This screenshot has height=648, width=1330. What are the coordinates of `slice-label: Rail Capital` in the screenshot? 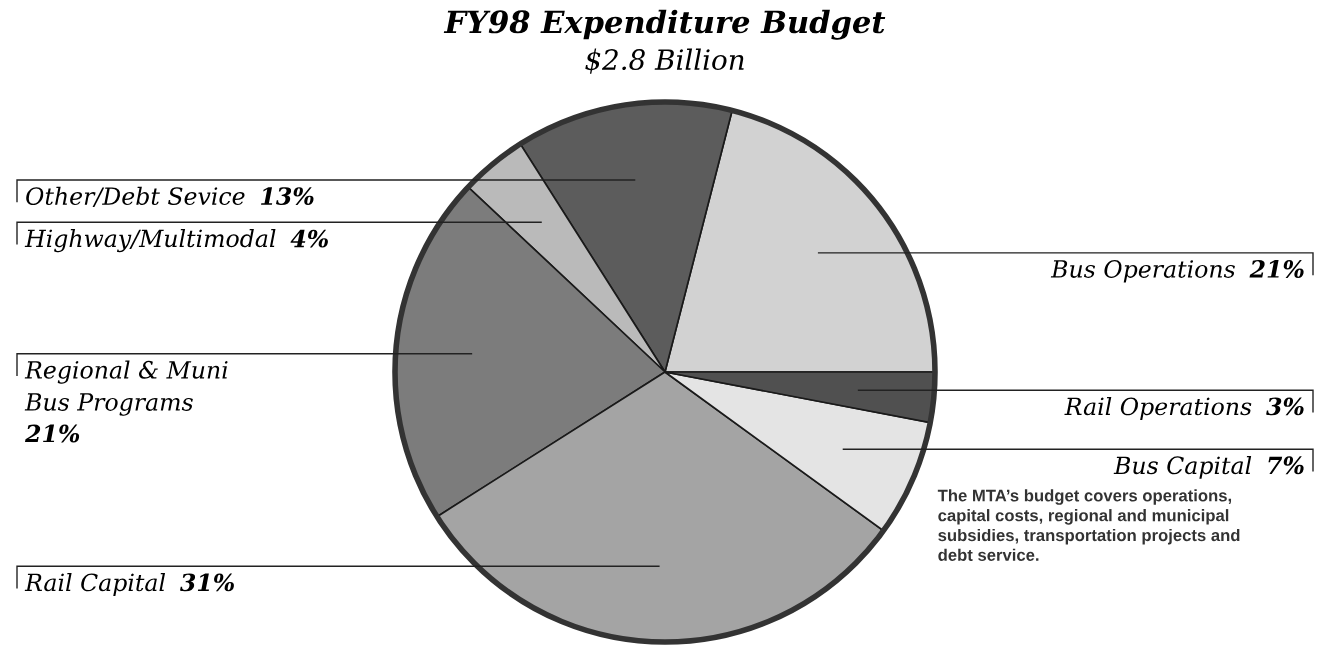 It's located at (95, 584).